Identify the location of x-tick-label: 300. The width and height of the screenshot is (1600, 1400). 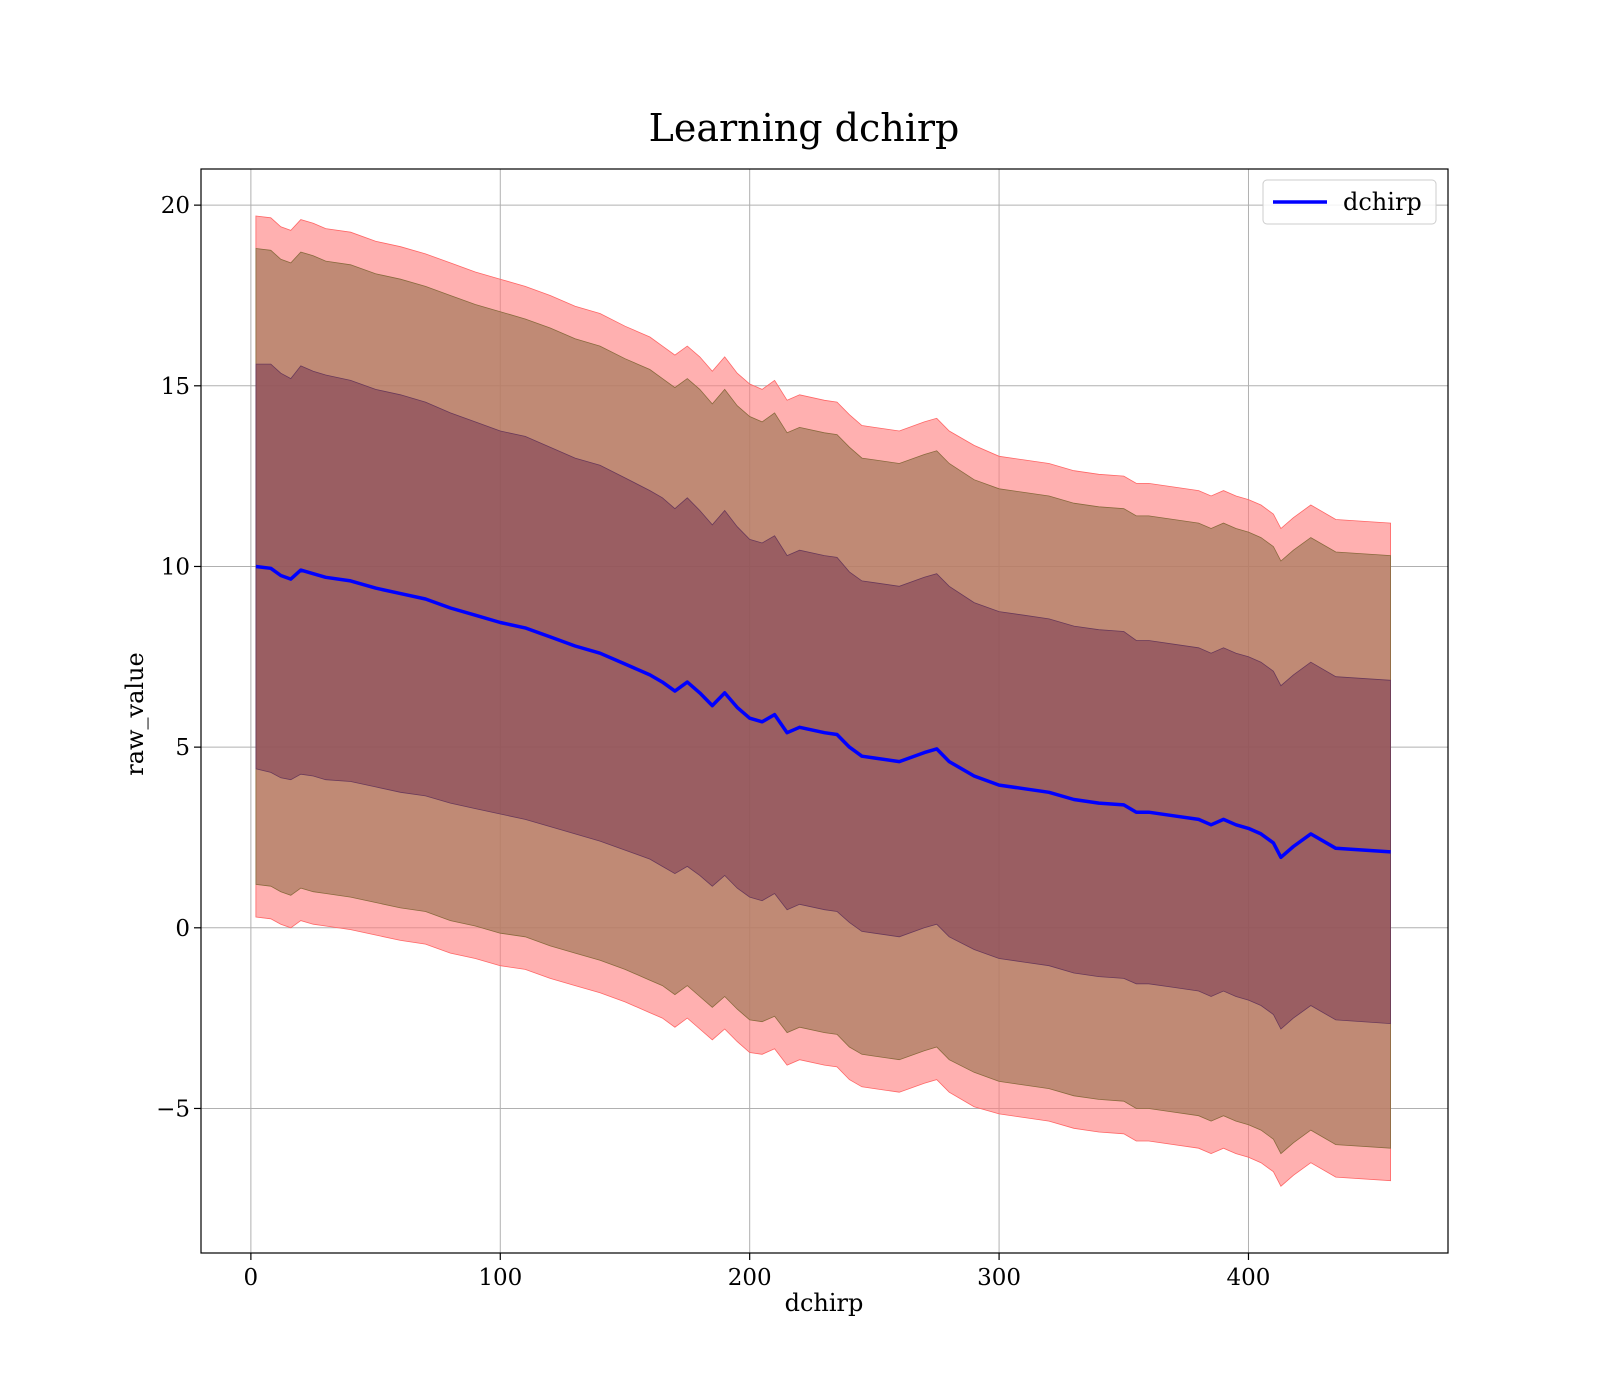
(999, 1278).